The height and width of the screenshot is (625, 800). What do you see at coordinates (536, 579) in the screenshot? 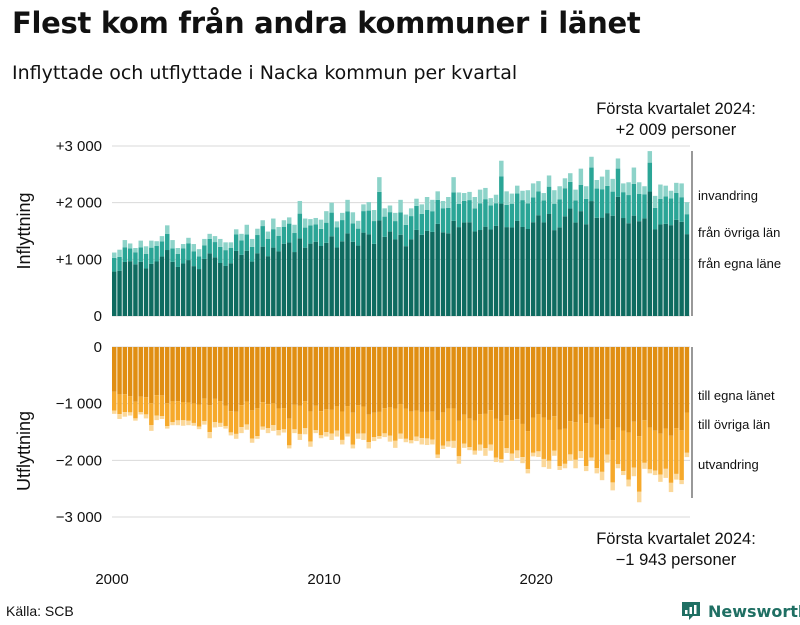
I see `x-tick-label: 2020` at bounding box center [536, 579].